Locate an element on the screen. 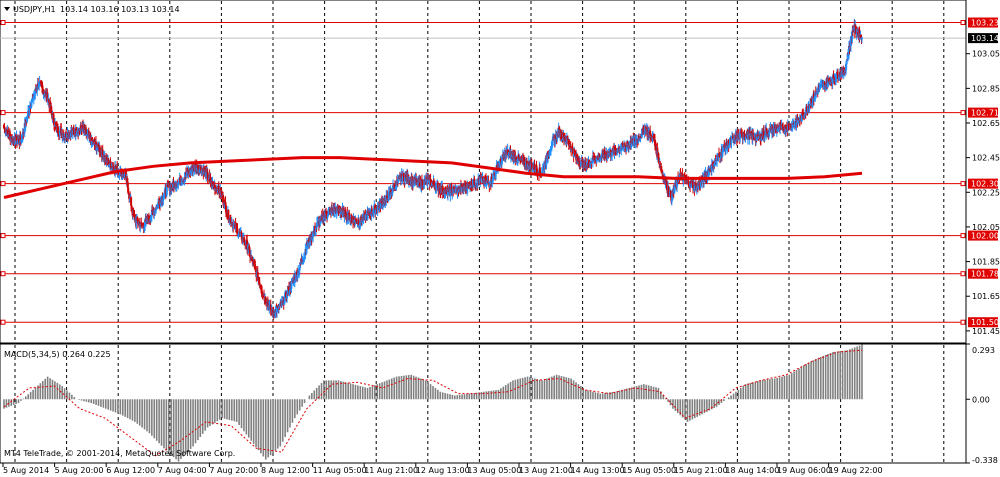 The image size is (1000, 477). price-tick-label: 101.85 is located at coordinates (986, 262).